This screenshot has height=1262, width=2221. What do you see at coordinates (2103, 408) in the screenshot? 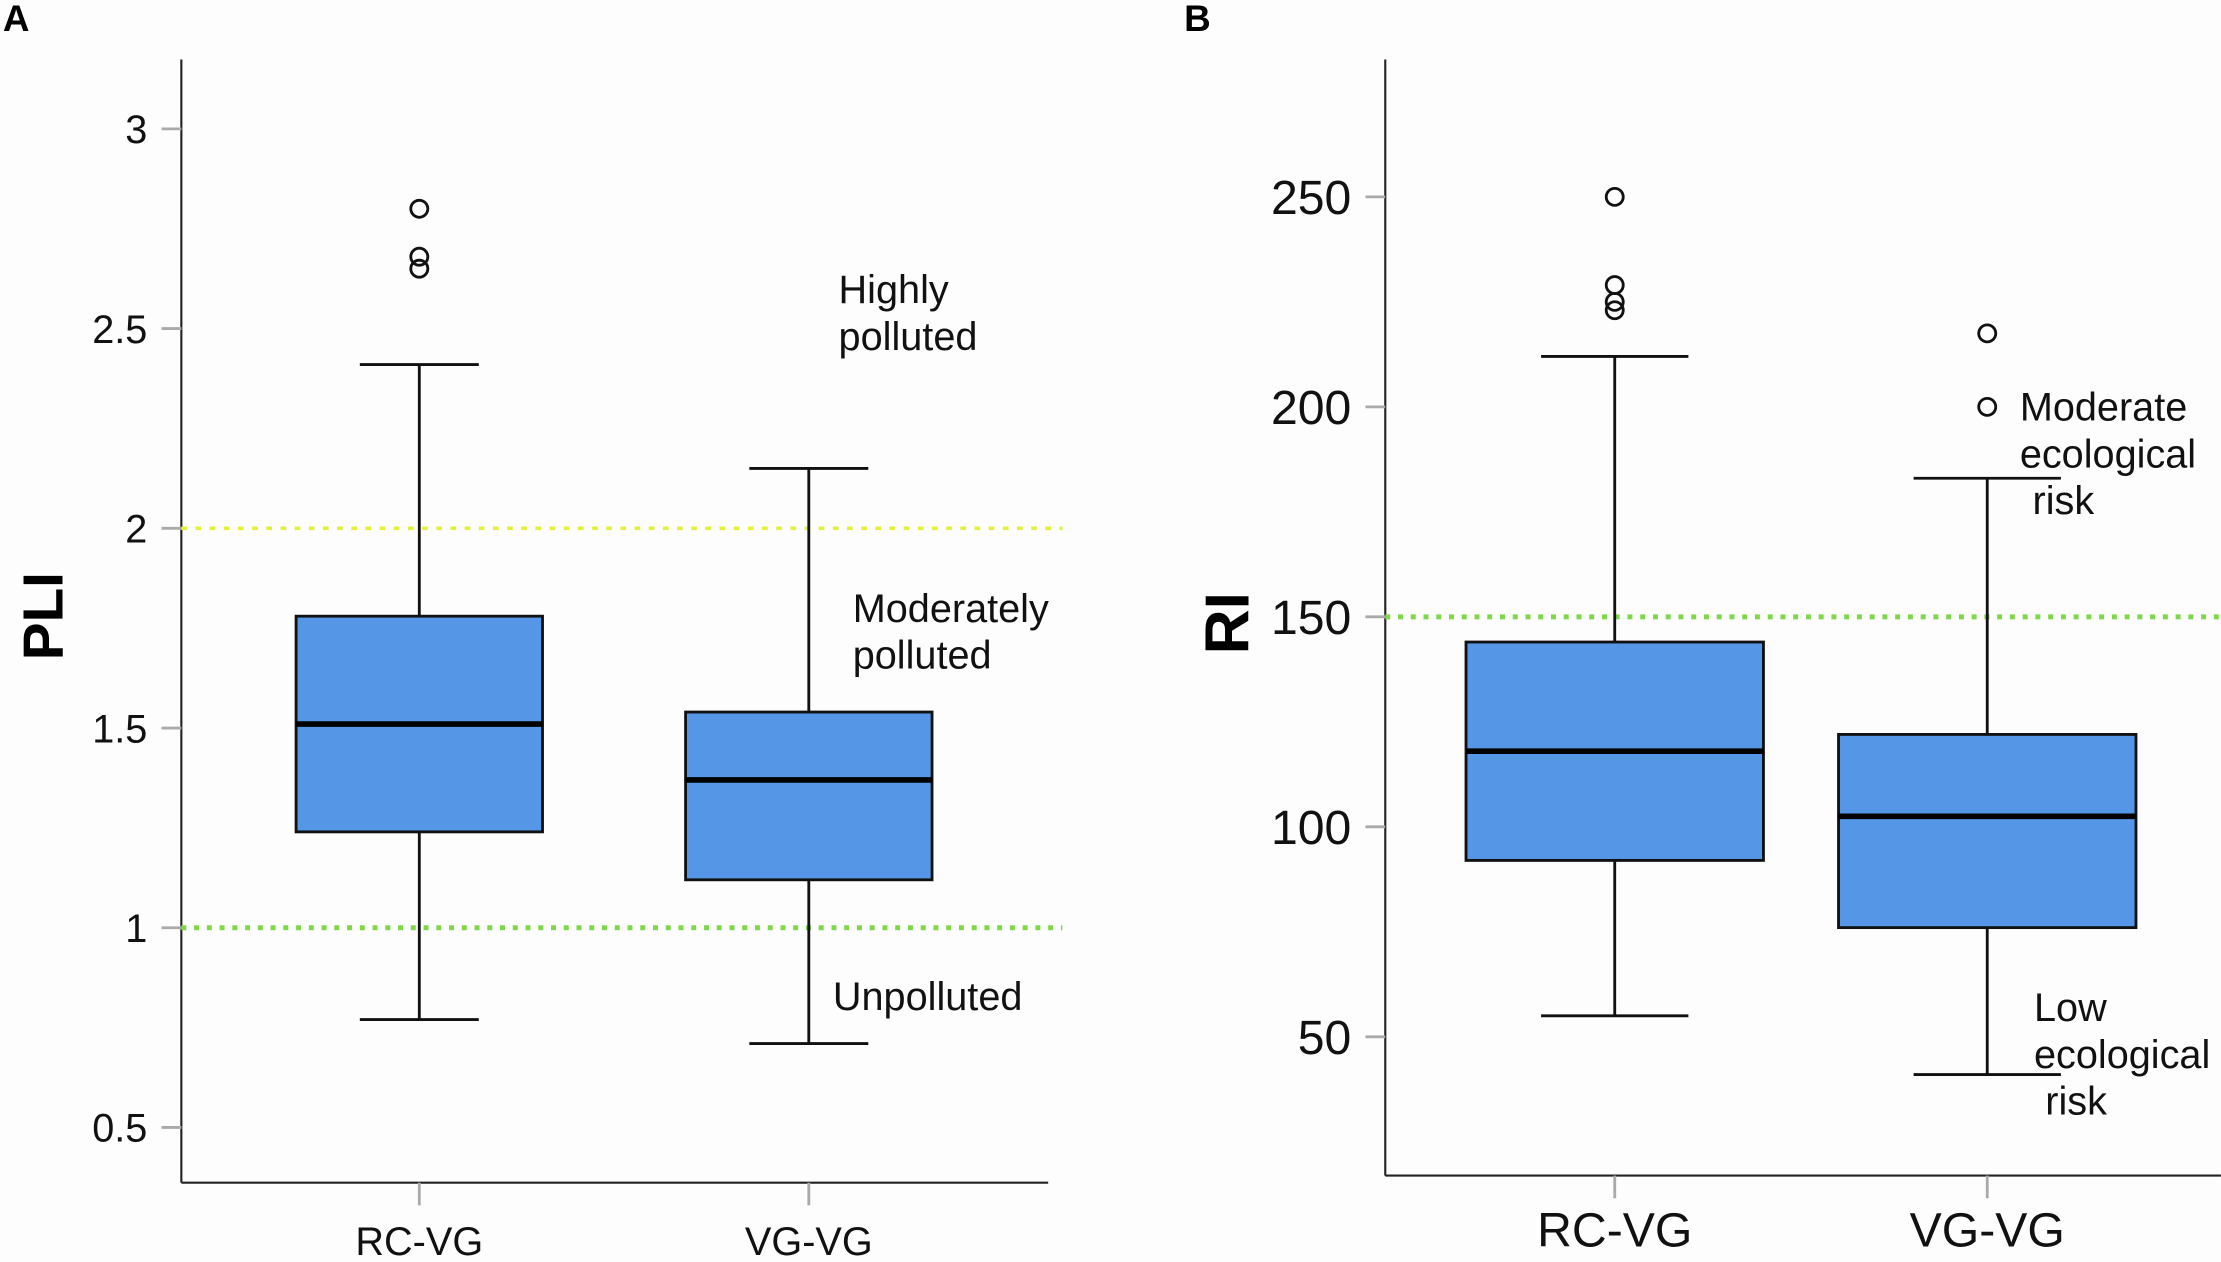
I see `zone-annotation: Moderate` at bounding box center [2103, 408].